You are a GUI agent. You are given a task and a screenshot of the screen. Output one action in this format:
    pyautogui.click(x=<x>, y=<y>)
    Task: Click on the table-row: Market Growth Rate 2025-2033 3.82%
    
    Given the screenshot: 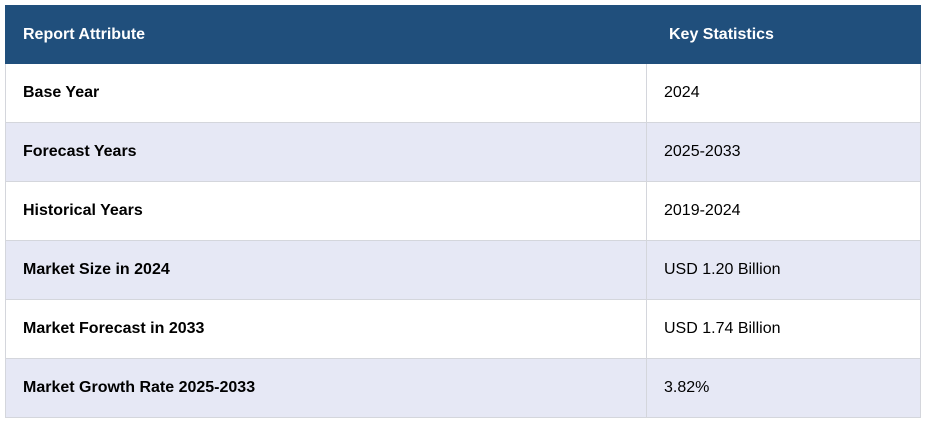 What is the action you would take?
    pyautogui.click(x=463, y=388)
    